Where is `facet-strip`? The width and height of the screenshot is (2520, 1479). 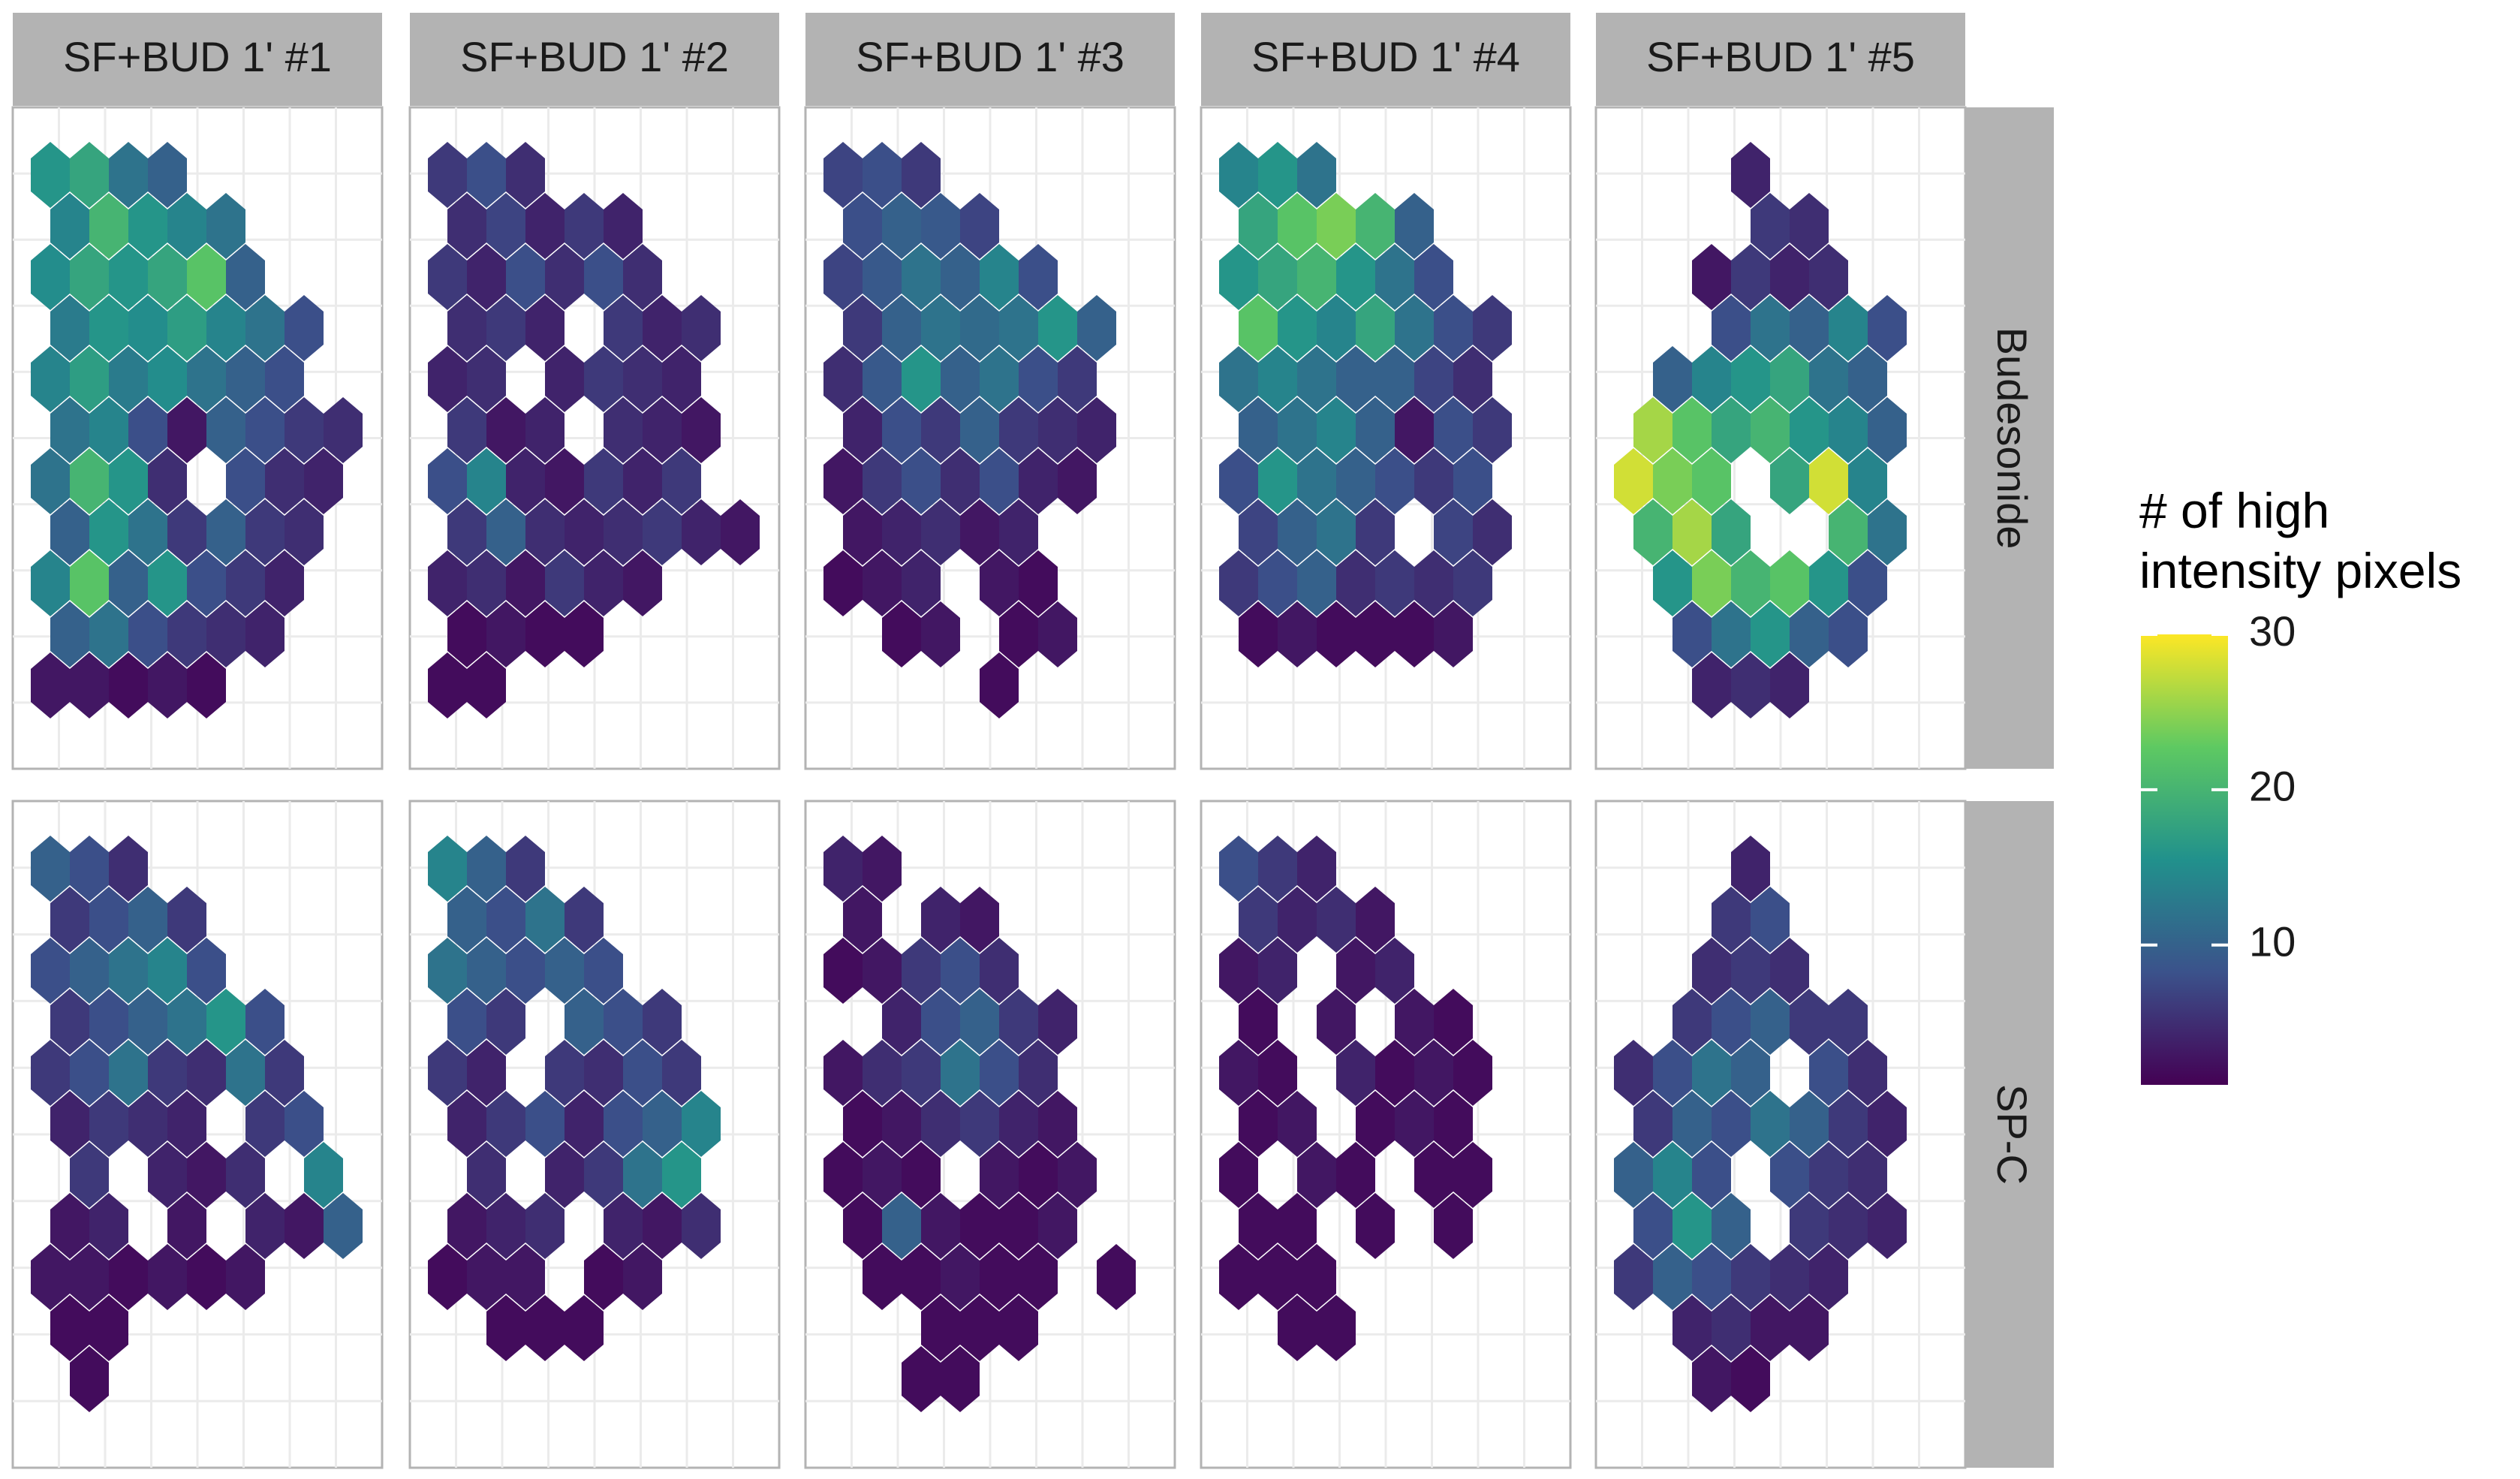
facet-strip is located at coordinates (990, 59).